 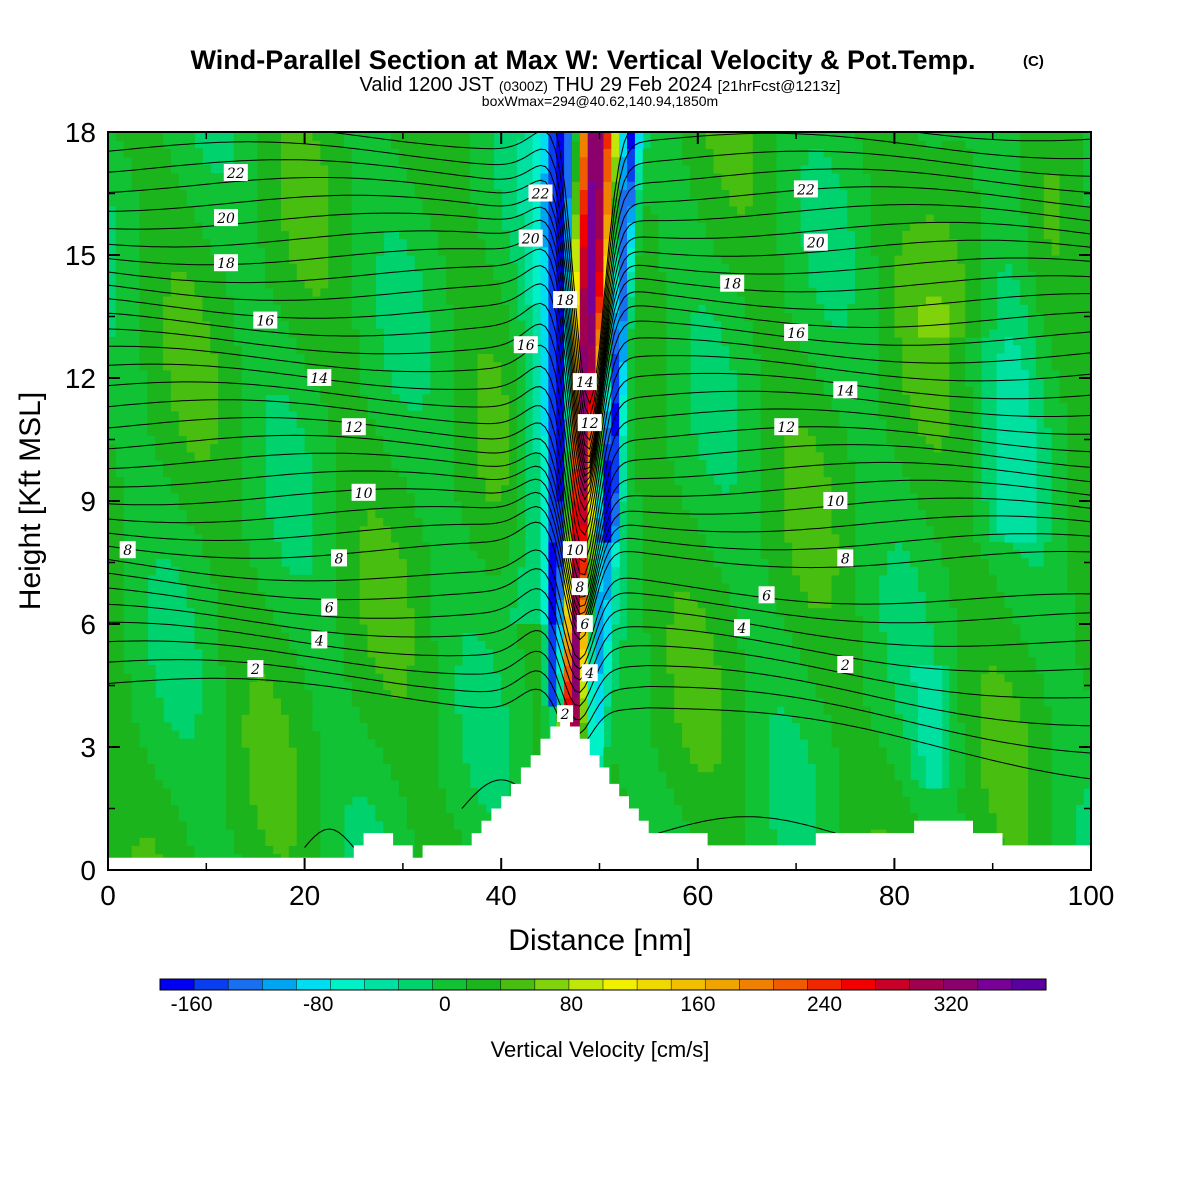 I want to click on colorbar-tick-label: -160, so click(x=192, y=1004).